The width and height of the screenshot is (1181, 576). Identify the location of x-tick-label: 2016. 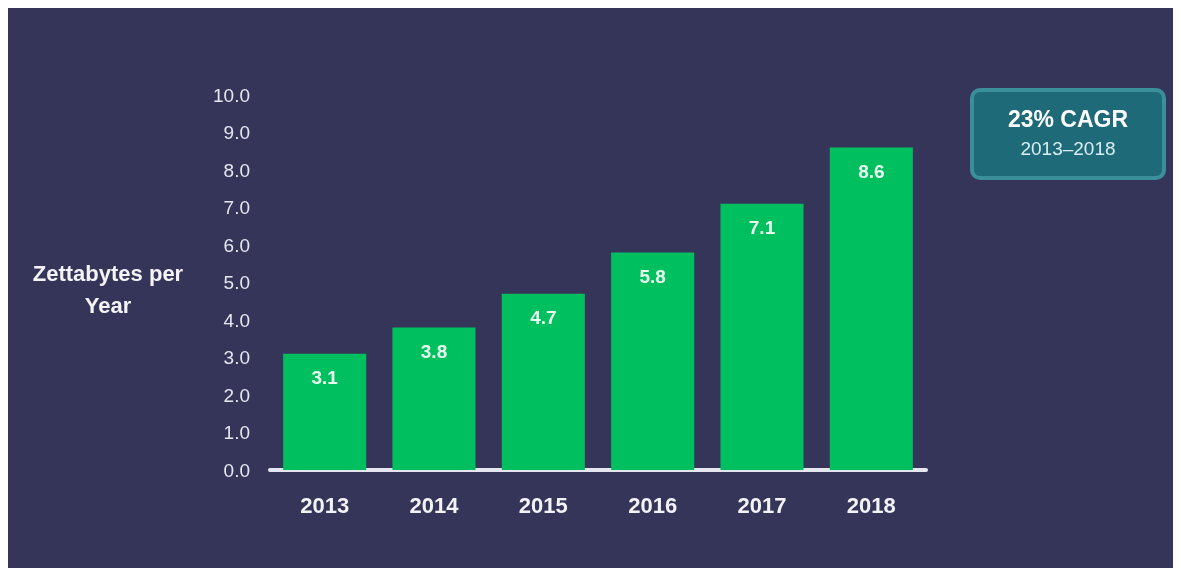
(653, 505).